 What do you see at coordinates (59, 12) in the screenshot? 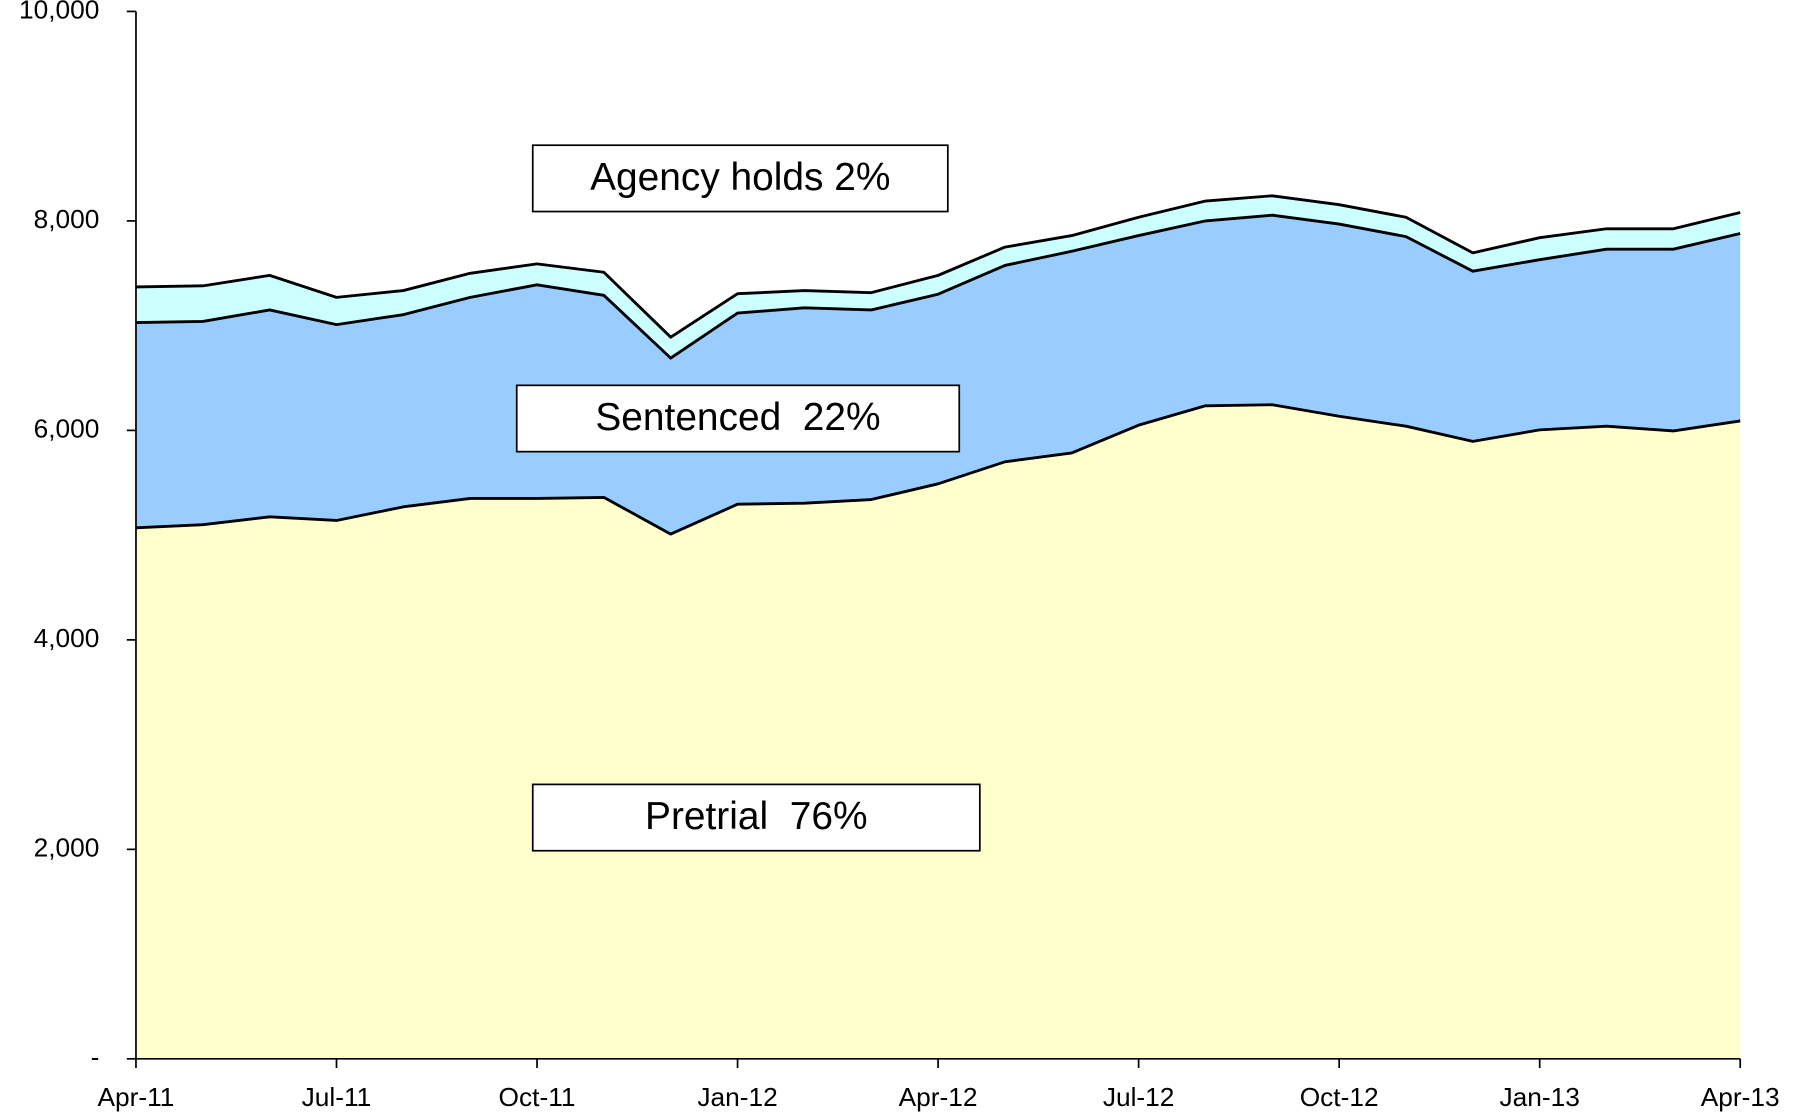
I see `y-tick-label: 10,000` at bounding box center [59, 12].